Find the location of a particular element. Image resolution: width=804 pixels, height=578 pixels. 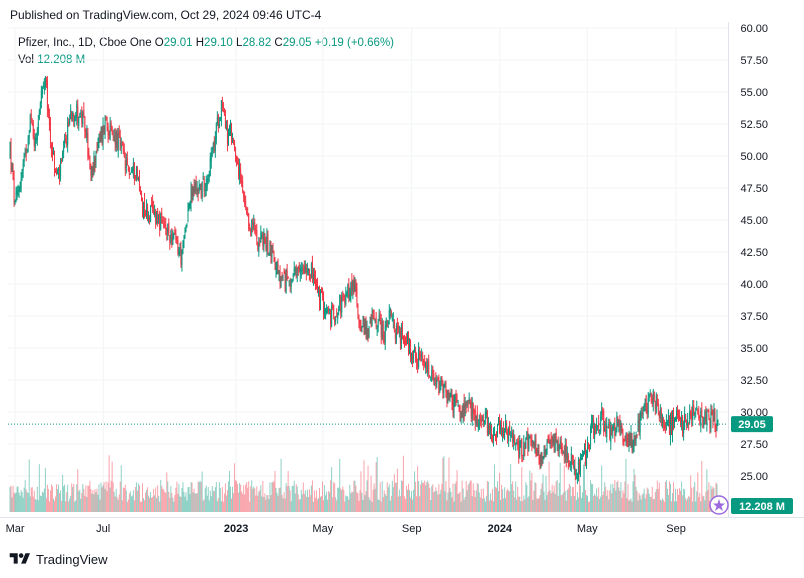

footer-brand: TradingView is located at coordinates (58, 559).